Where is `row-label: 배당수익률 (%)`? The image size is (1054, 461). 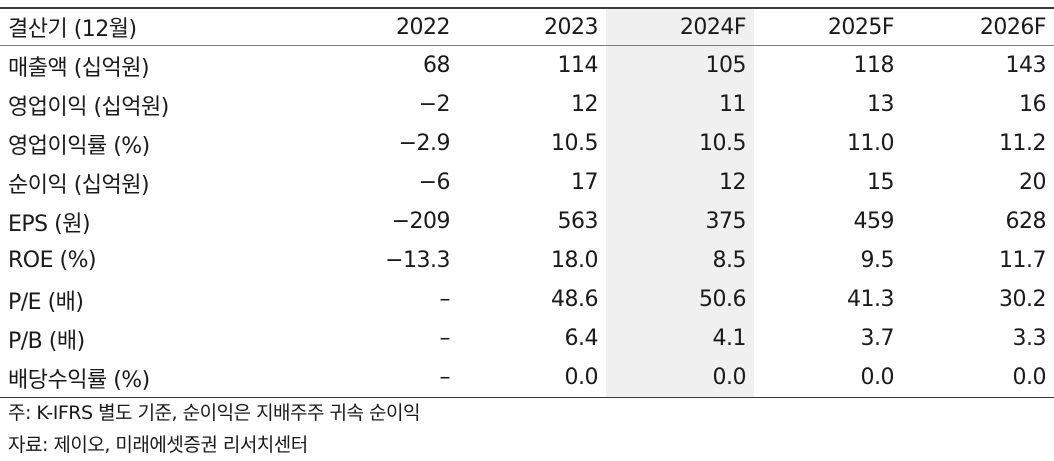
row-label: 배당수익률 (%) is located at coordinates (79, 380).